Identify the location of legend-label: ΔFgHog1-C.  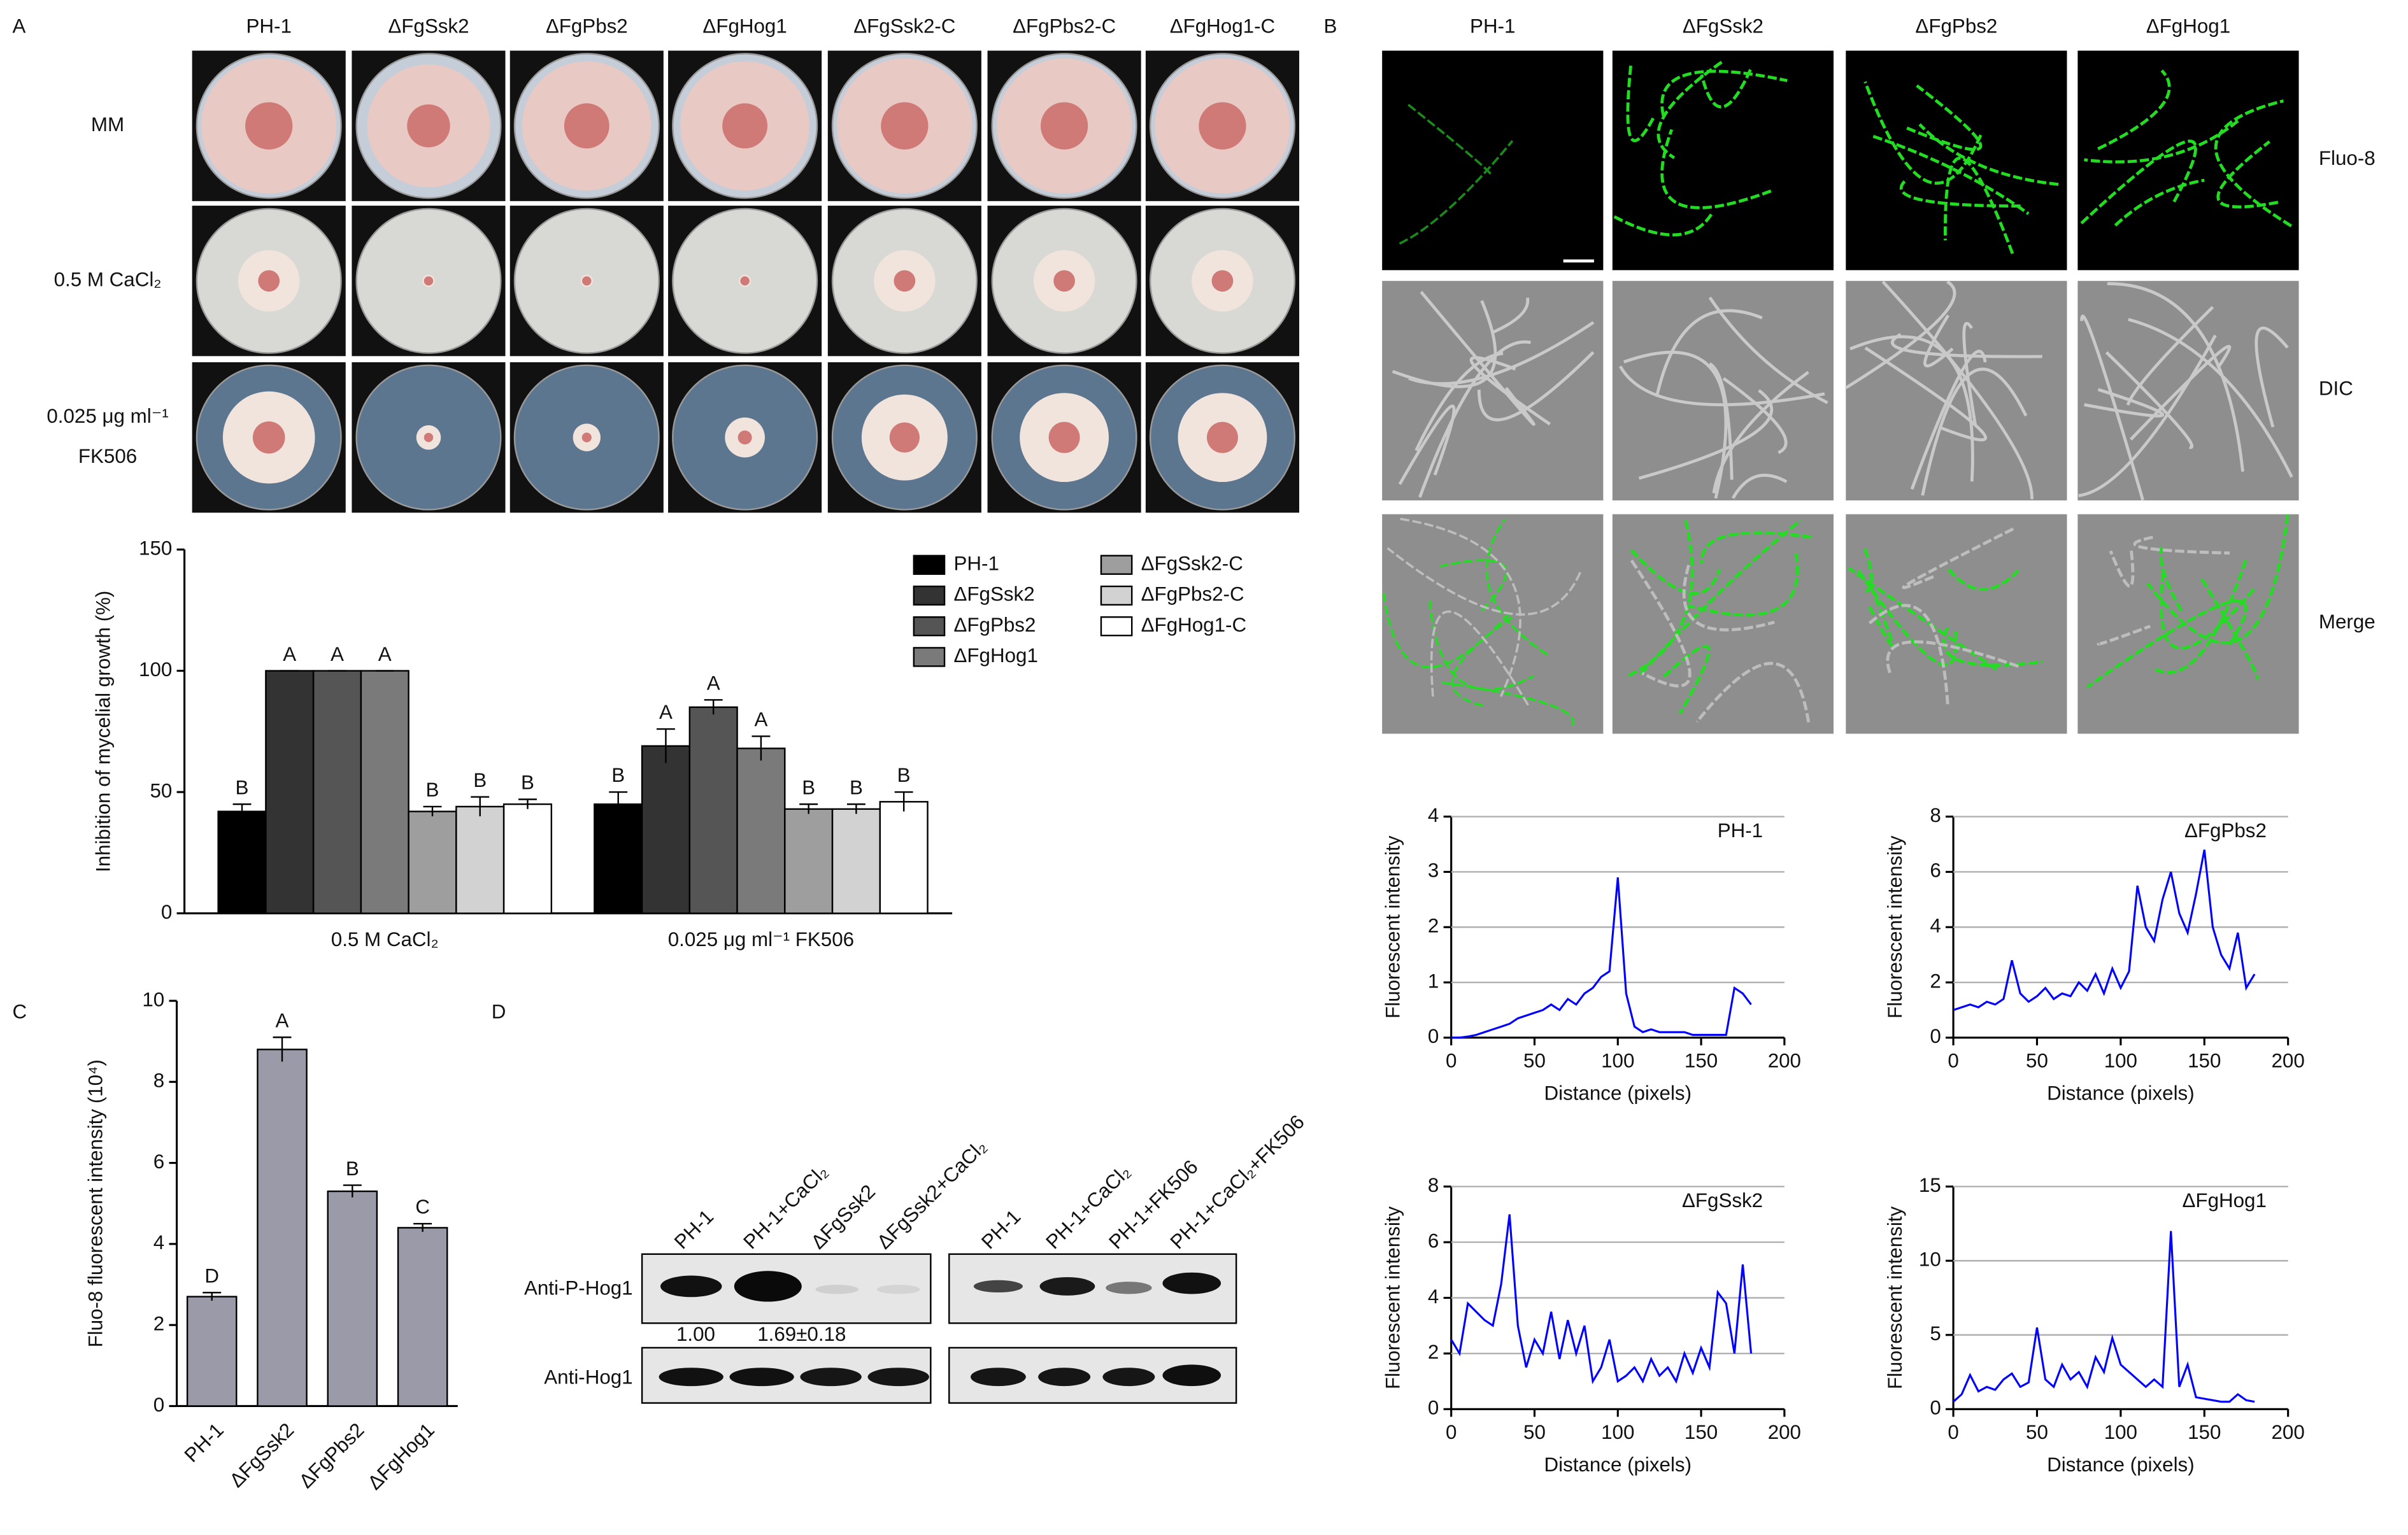
(1193, 625).